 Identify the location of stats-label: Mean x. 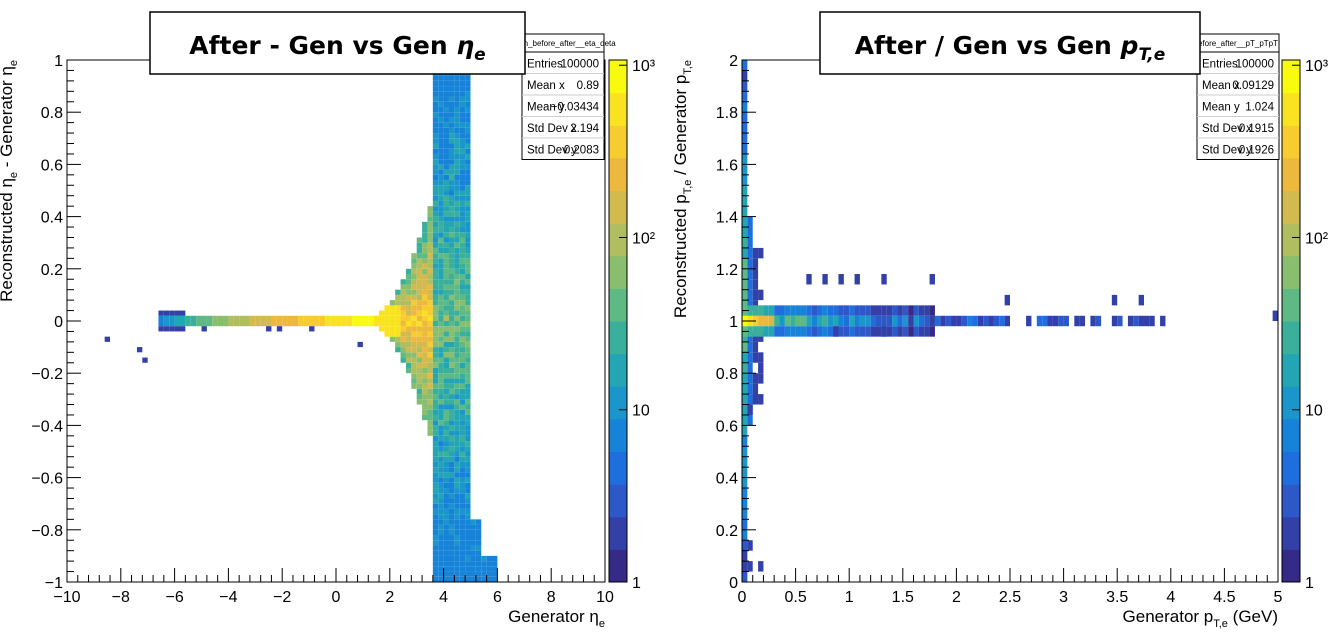
(546, 86).